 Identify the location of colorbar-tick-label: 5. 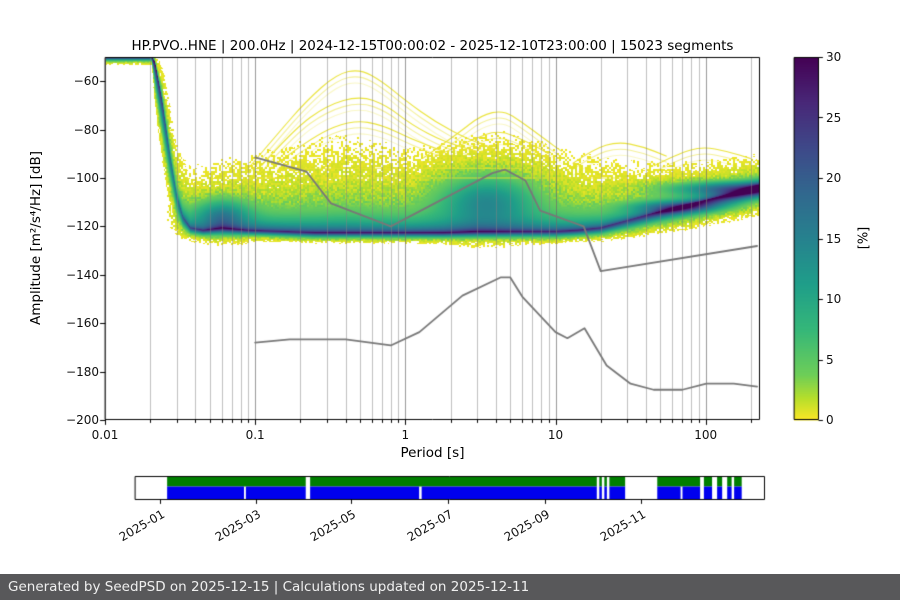
(830, 359).